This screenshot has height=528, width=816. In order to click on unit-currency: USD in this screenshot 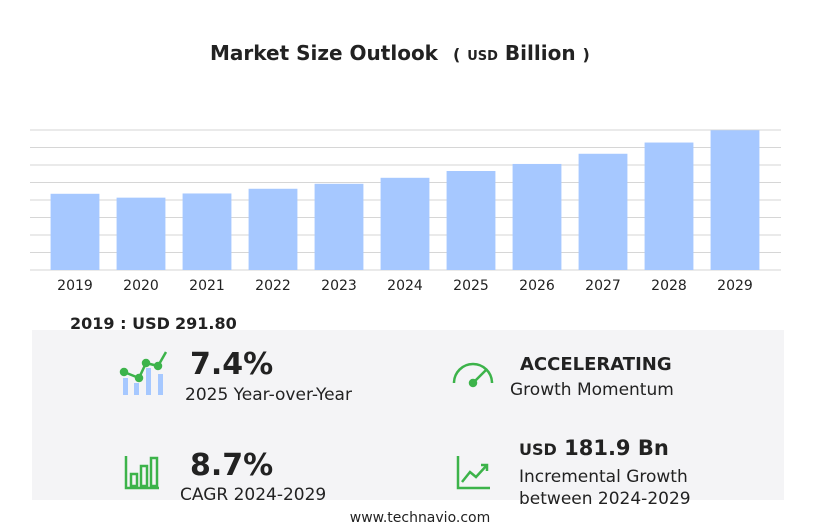, I will do `click(482, 56)`.